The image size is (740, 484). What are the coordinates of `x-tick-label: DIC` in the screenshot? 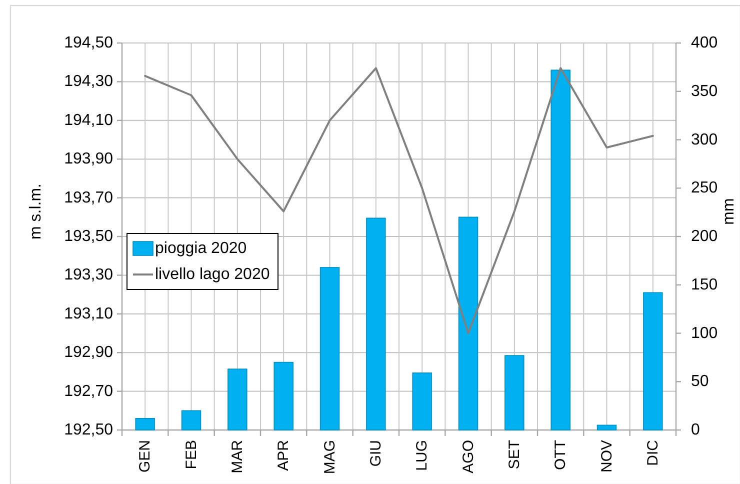 It's located at (653, 453).